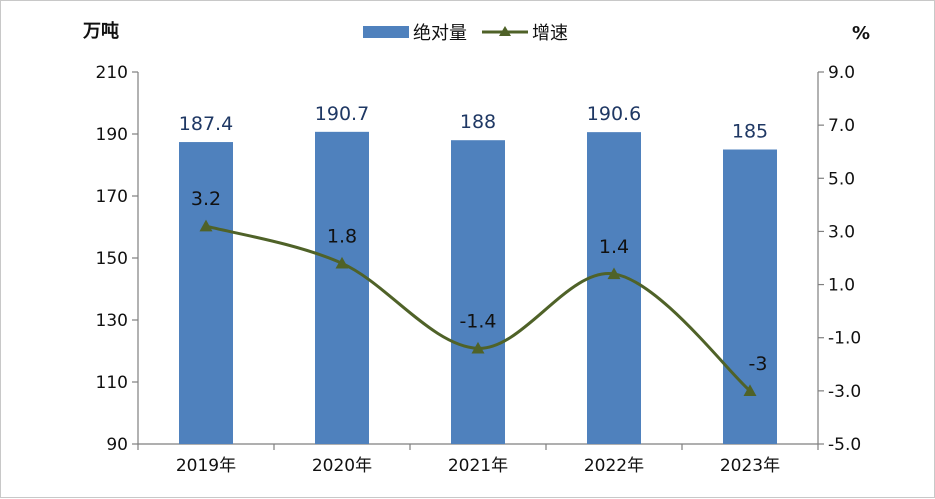 This screenshot has width=935, height=499. Describe the element at coordinates (758, 364) in the screenshot. I see `growth-value-label: -3` at that location.